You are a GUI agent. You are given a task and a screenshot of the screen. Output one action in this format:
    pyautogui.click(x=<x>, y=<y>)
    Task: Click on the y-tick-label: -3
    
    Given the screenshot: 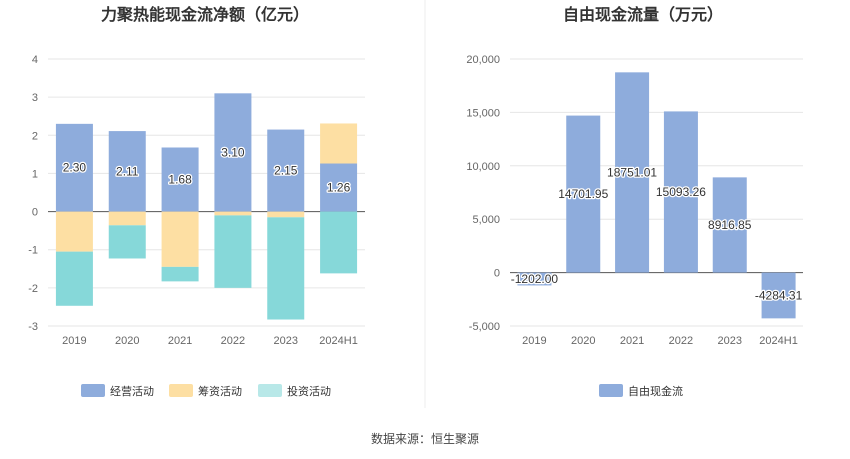 What is the action you would take?
    pyautogui.click(x=33, y=327)
    